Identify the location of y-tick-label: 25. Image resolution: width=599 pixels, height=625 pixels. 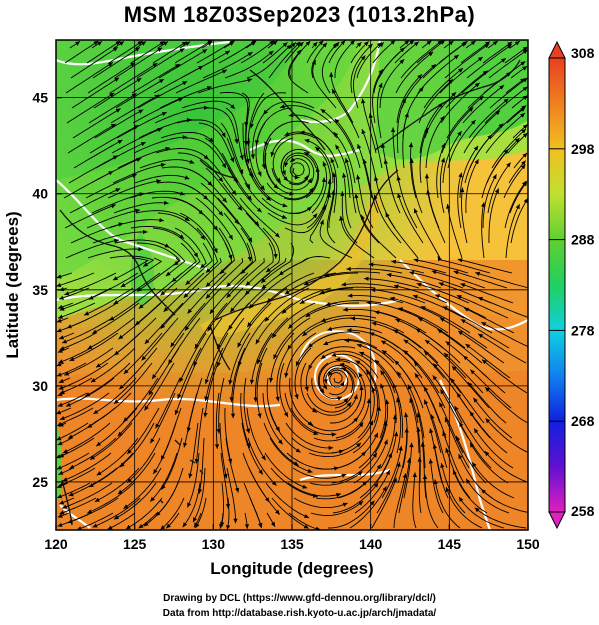
(40, 482).